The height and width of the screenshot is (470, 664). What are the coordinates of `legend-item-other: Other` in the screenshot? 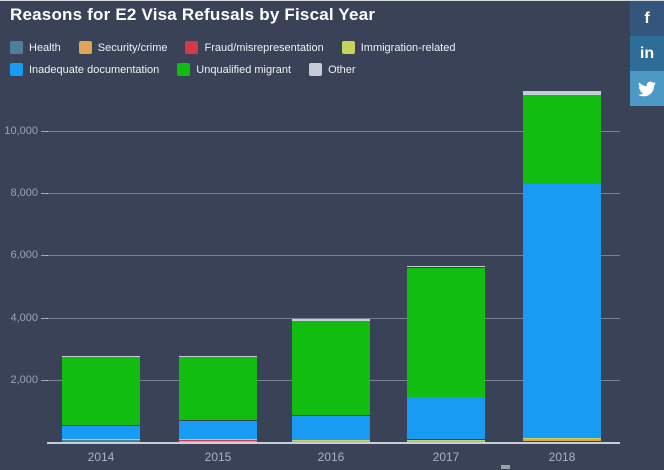 It's located at (332, 69).